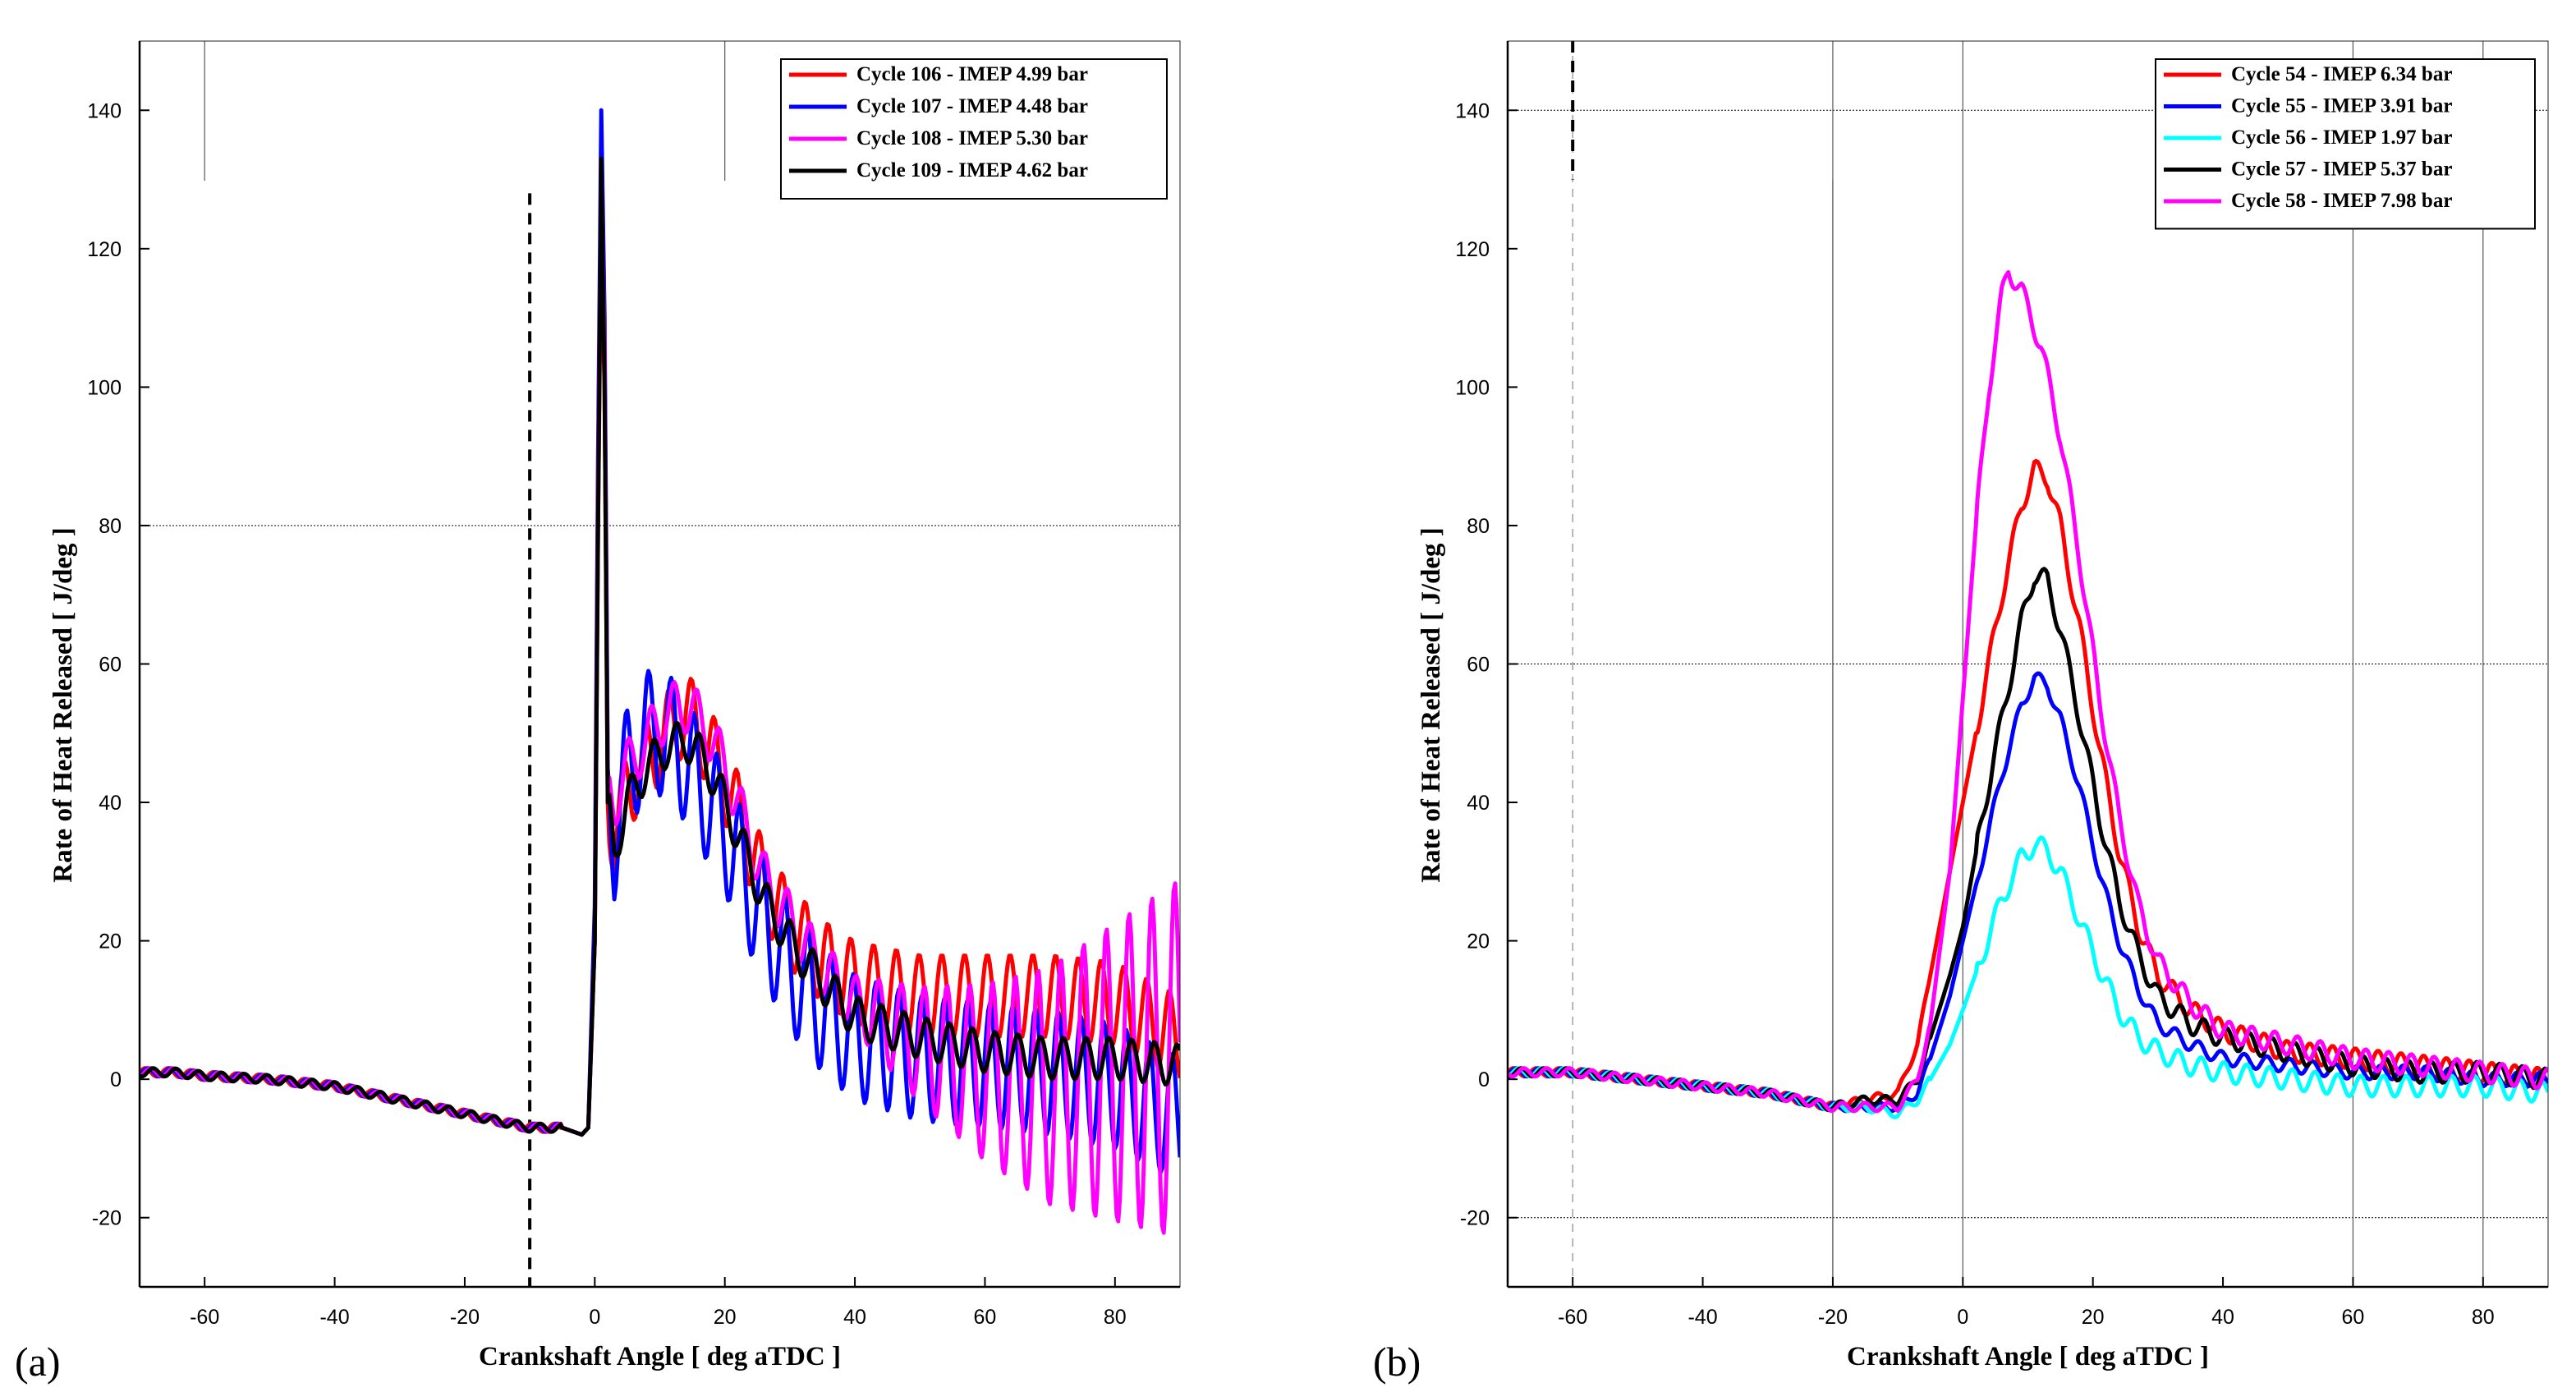 This screenshot has width=2576, height=1392. What do you see at coordinates (2341, 74) in the screenshot?
I see `legend-entry: Cycle 54 - IMEP 6.34 bar` at bounding box center [2341, 74].